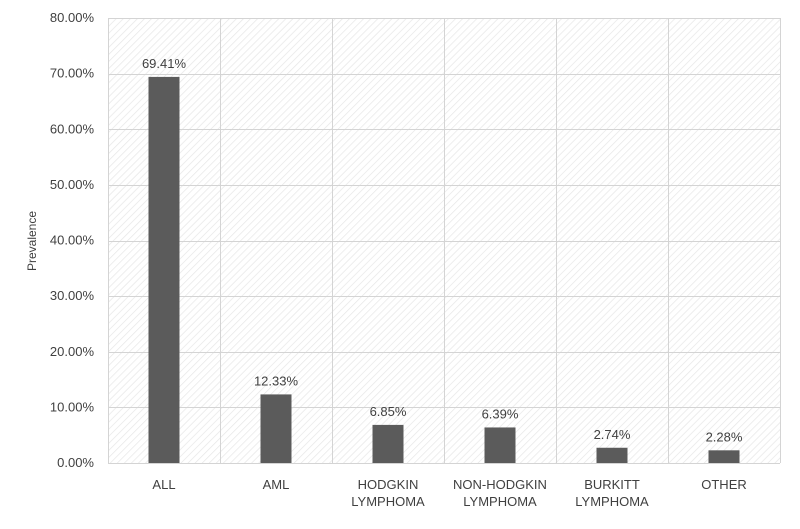 This screenshot has height=529, width=800. What do you see at coordinates (72, 17) in the screenshot?
I see `y-tick-label: 80.00%` at bounding box center [72, 17].